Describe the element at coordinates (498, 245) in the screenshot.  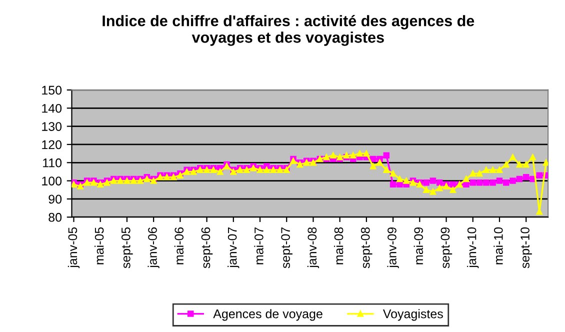
I see `x-tick-label: mai-10` at that location.